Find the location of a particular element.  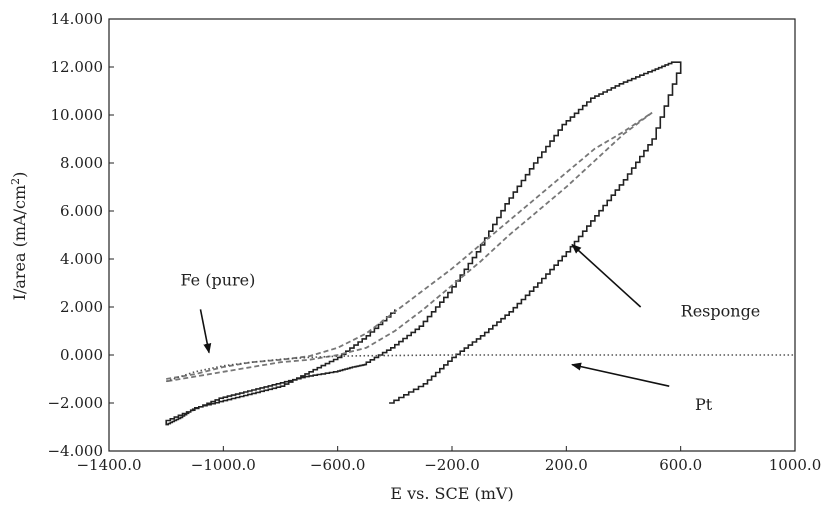

y-tick-label: 0.000 is located at coordinates (81, 355).